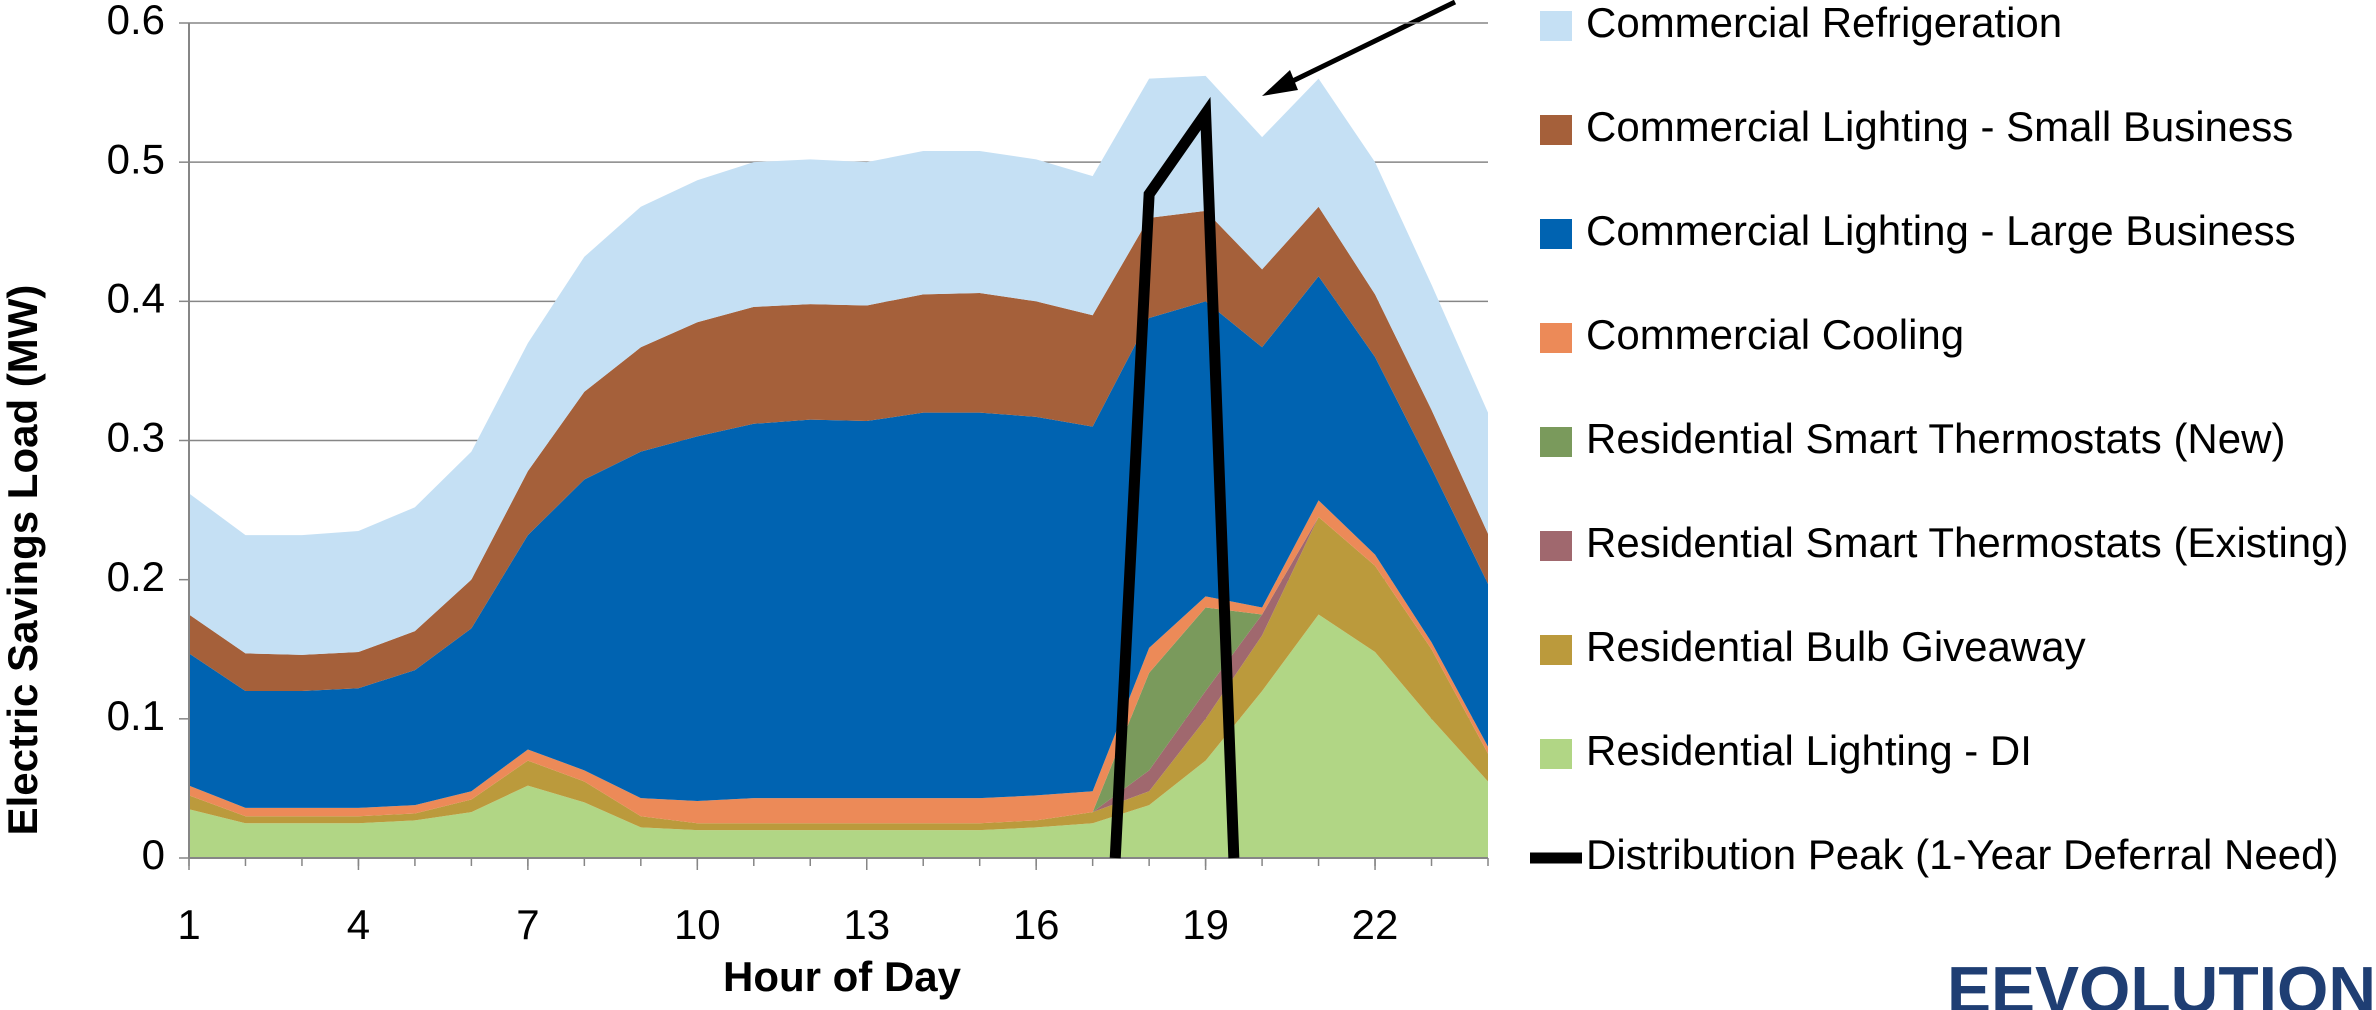 Image resolution: width=2376 pixels, height=1010 pixels. Describe the element at coordinates (838, 736) in the screenshot. I see `area-segment` at that location.